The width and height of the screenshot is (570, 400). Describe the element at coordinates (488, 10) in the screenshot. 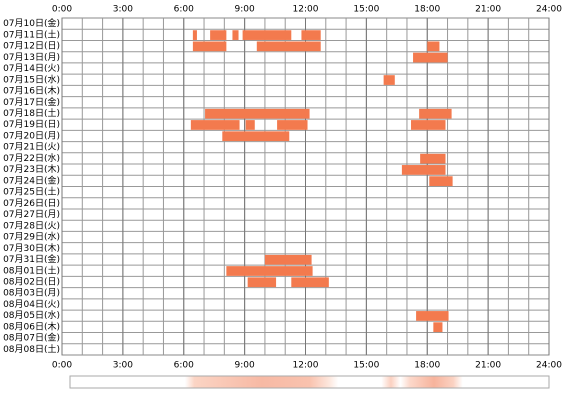

I see `x-tick-label-top: 21:00` at that location.